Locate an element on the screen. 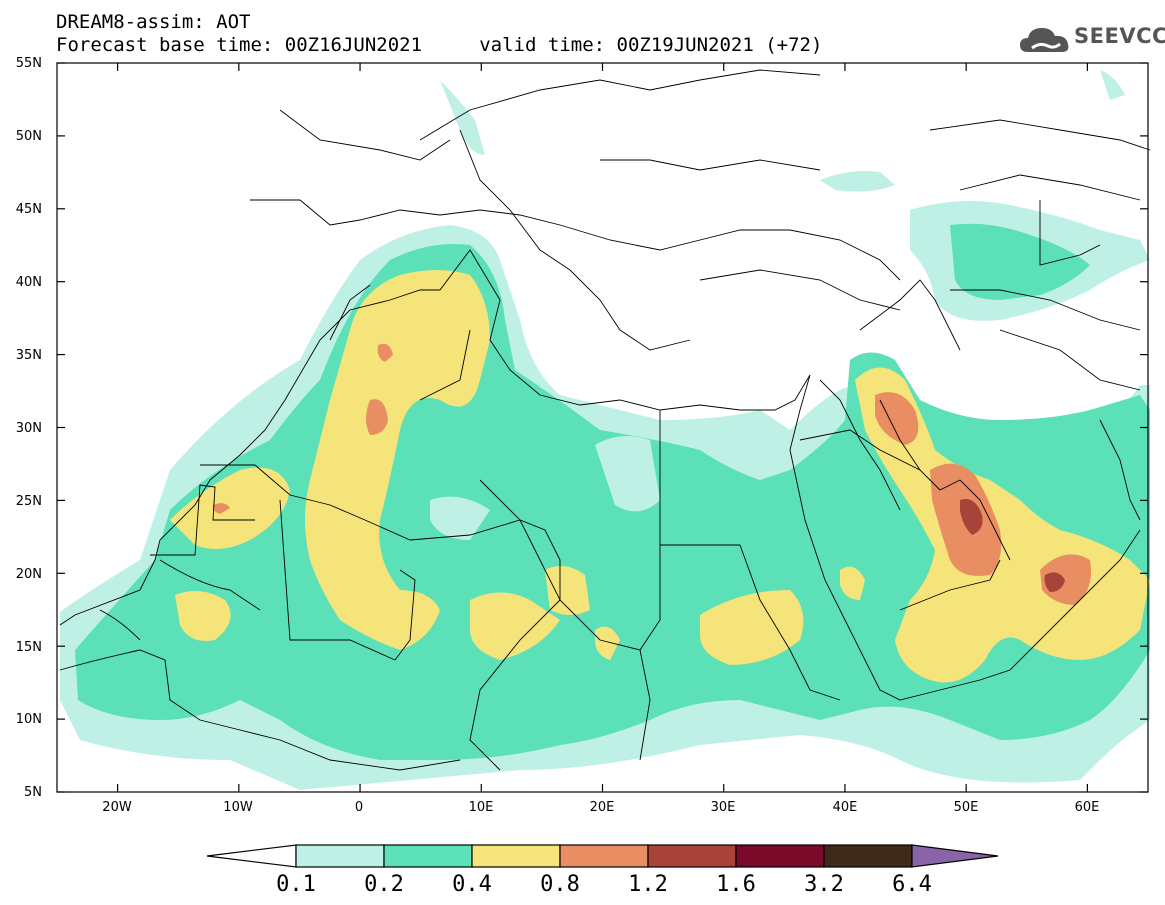 This screenshot has width=1165, height=905. colorbar-high-arrow is located at coordinates (955, 856).